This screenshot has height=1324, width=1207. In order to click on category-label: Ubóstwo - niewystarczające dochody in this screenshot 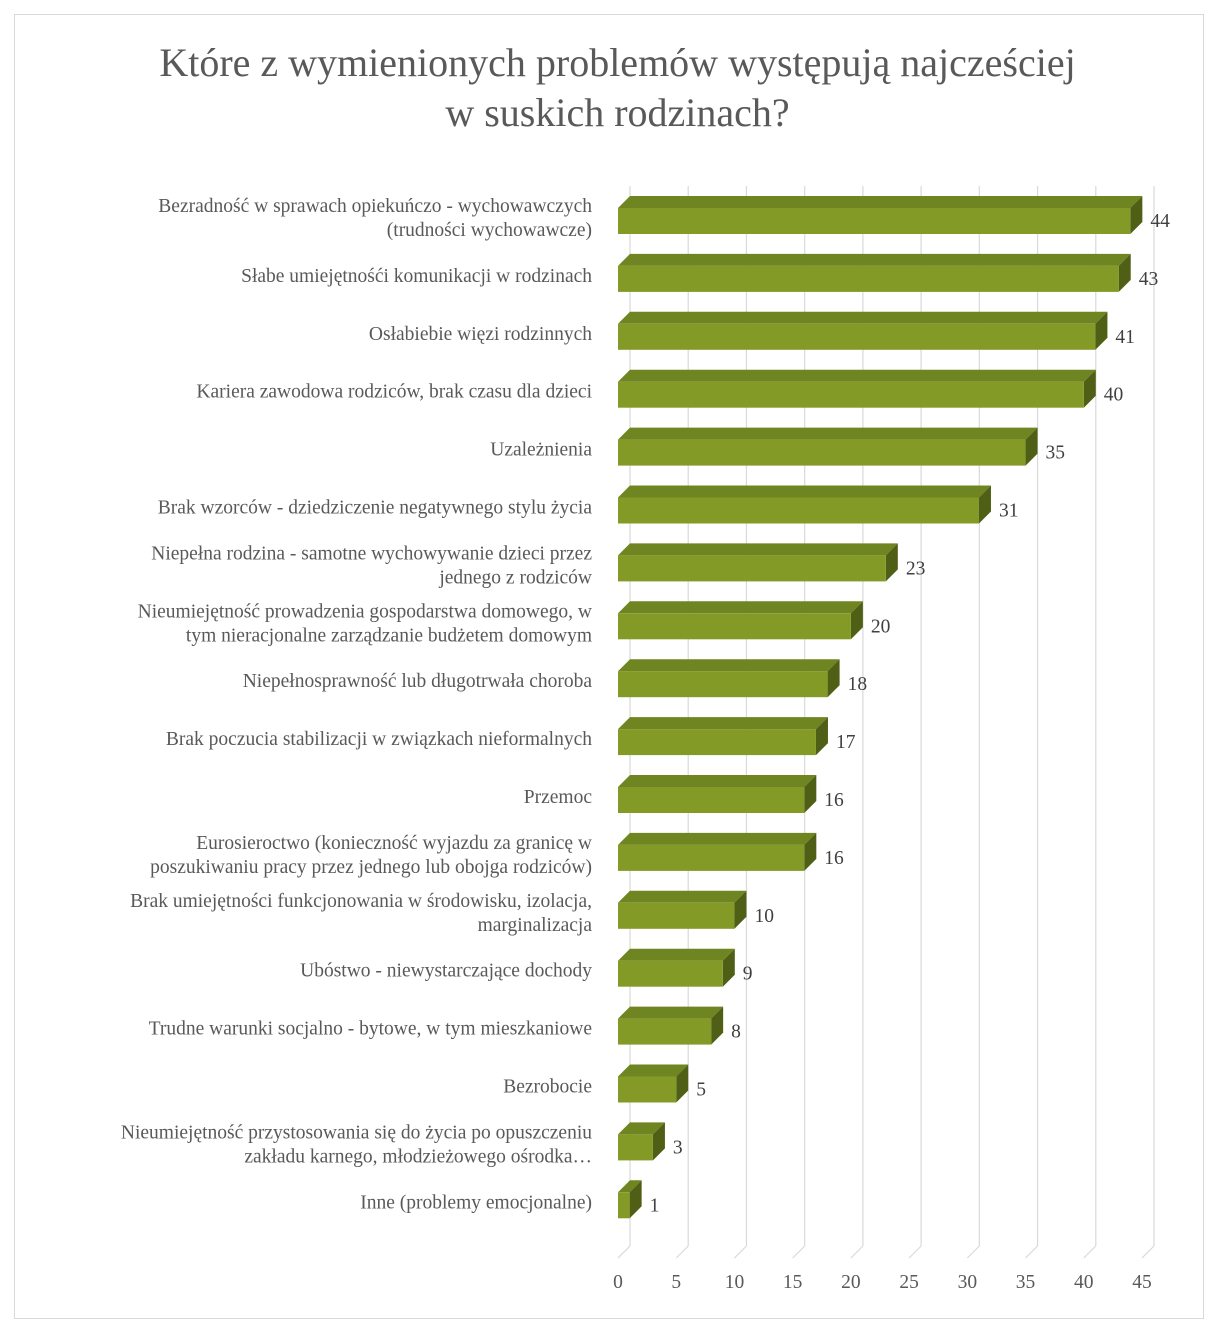, I will do `click(446, 971)`.